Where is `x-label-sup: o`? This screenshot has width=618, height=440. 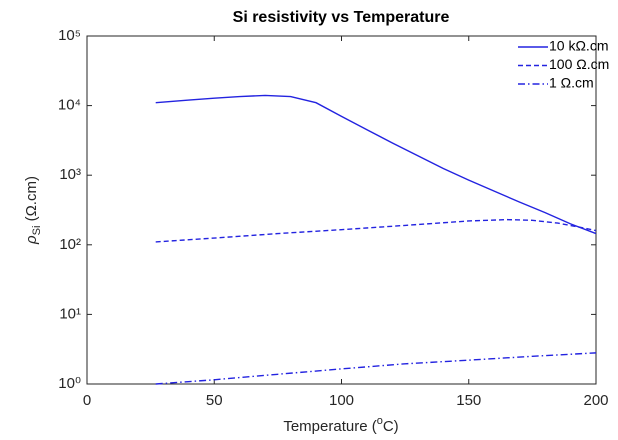 x-label-sup: o is located at coordinates (380, 421).